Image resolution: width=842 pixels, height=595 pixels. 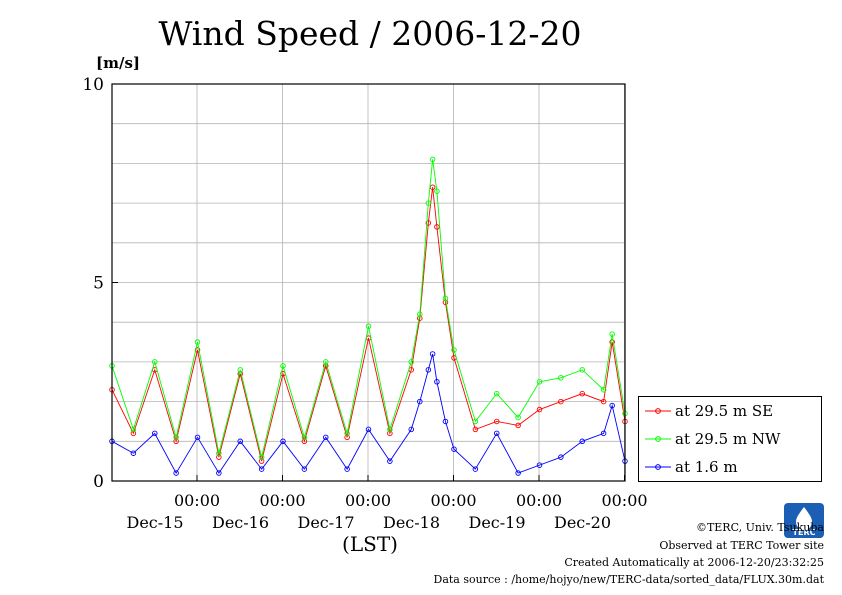 What do you see at coordinates (325, 522) in the screenshot?
I see `x-tick-date-label: Dec-17` at bounding box center [325, 522].